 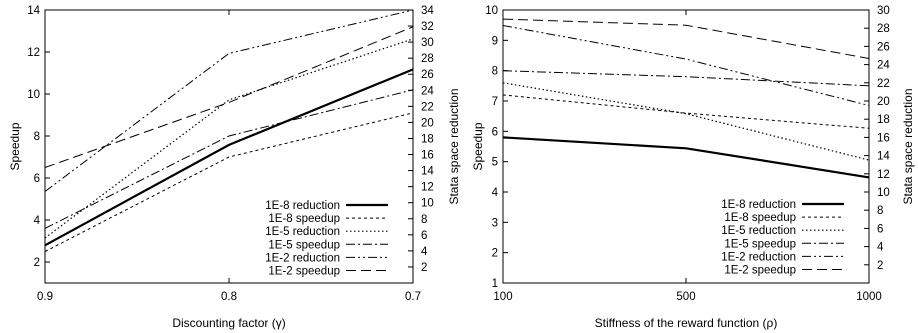 I want to click on y-tick-label: 3, so click(x=495, y=223).